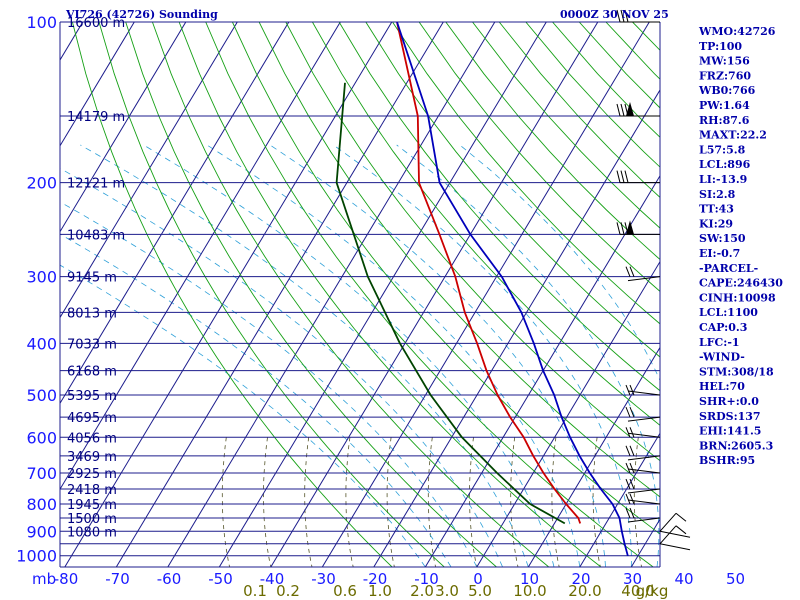 The width and height of the screenshot is (800, 600). I want to click on index-value: MW:156, so click(724, 61).